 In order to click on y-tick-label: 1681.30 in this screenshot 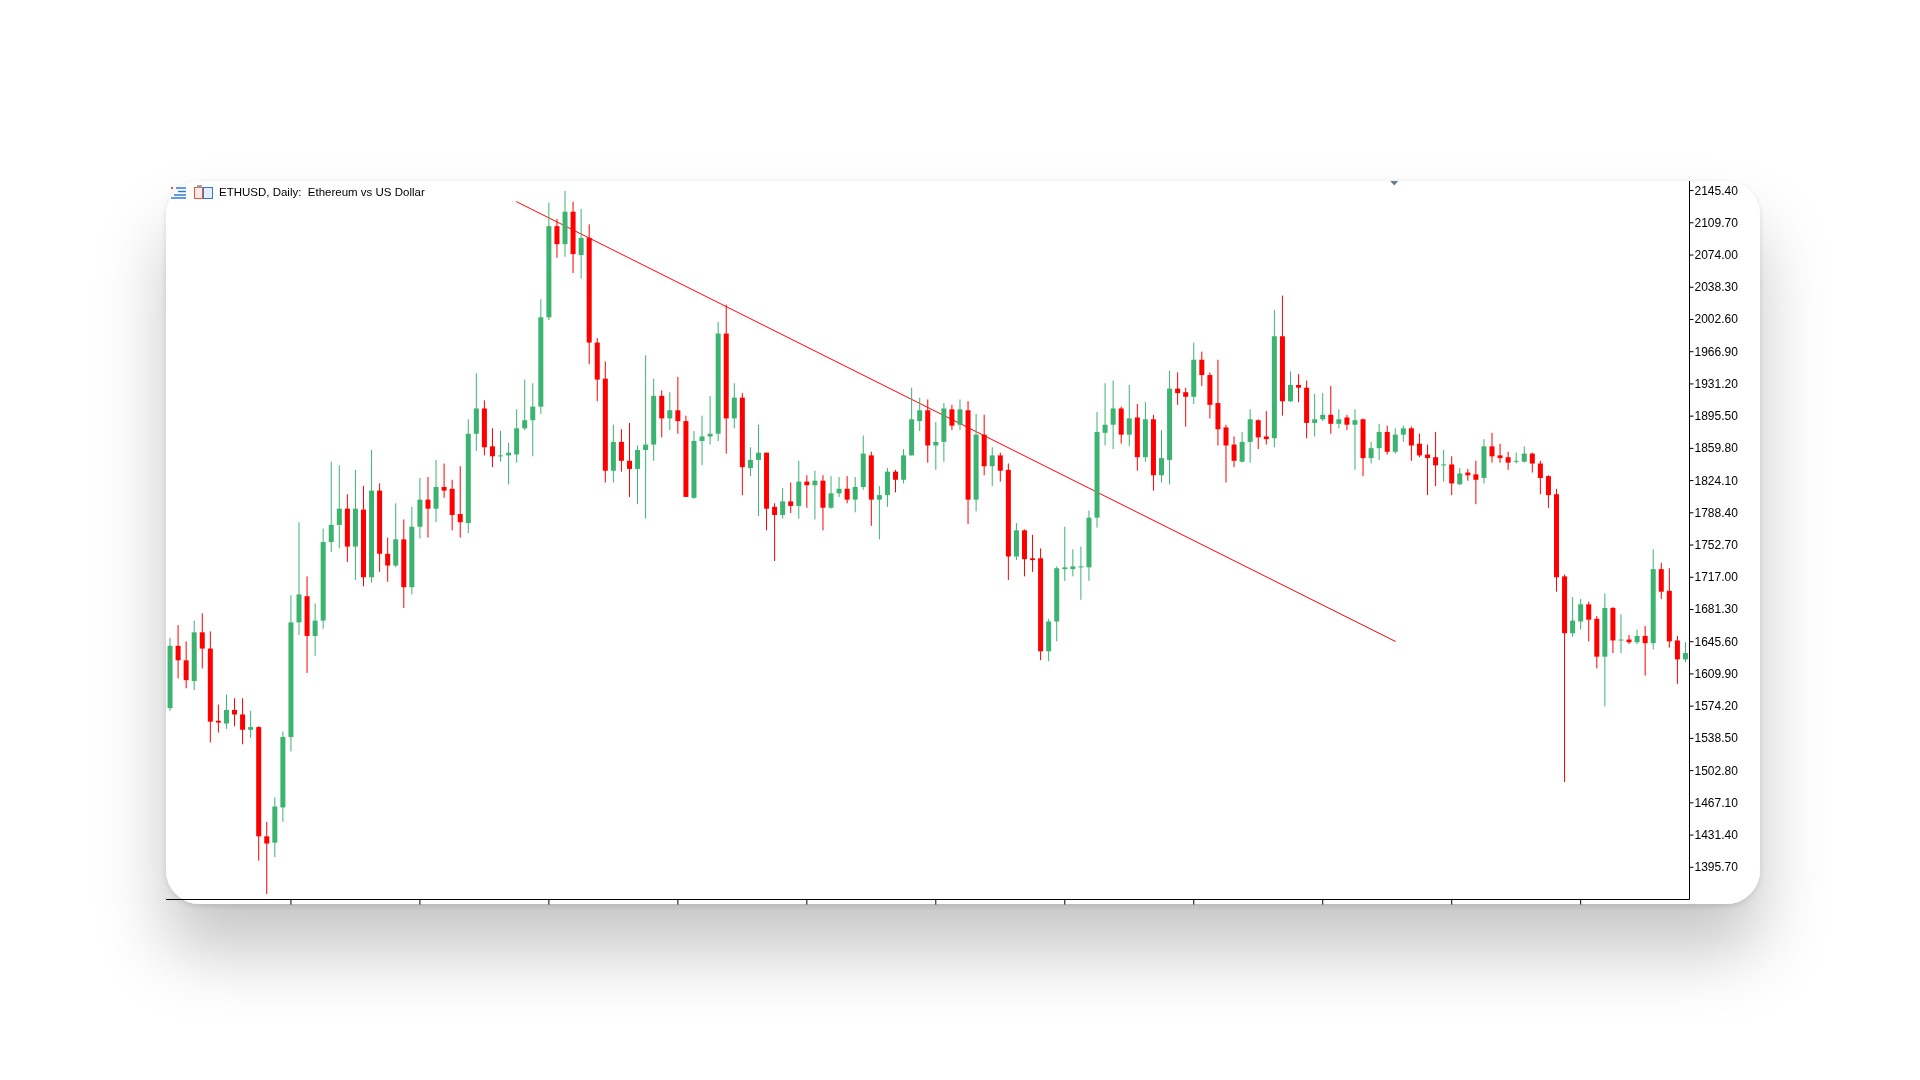, I will do `click(1716, 609)`.